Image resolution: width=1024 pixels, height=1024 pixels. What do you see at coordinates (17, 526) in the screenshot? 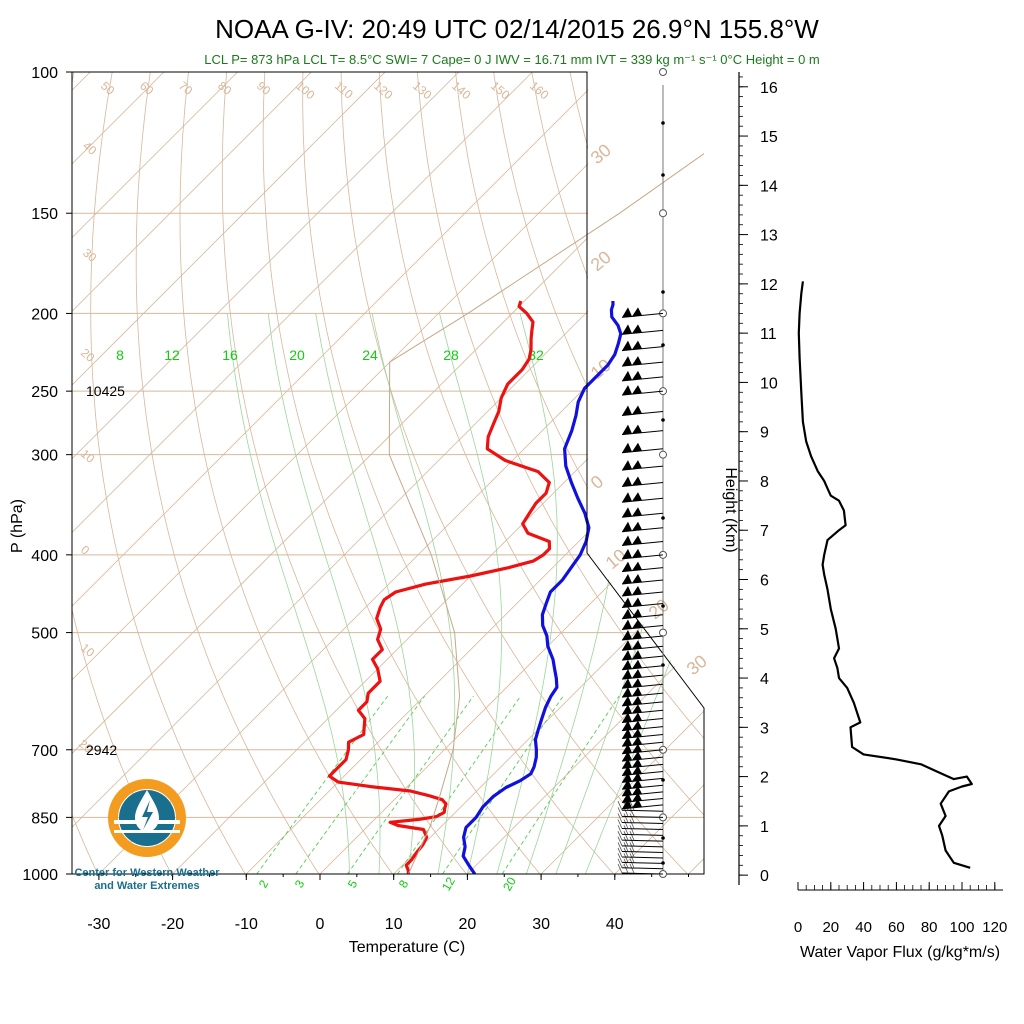
I see `pressure-axis-title: P (hPa)` at bounding box center [17, 526].